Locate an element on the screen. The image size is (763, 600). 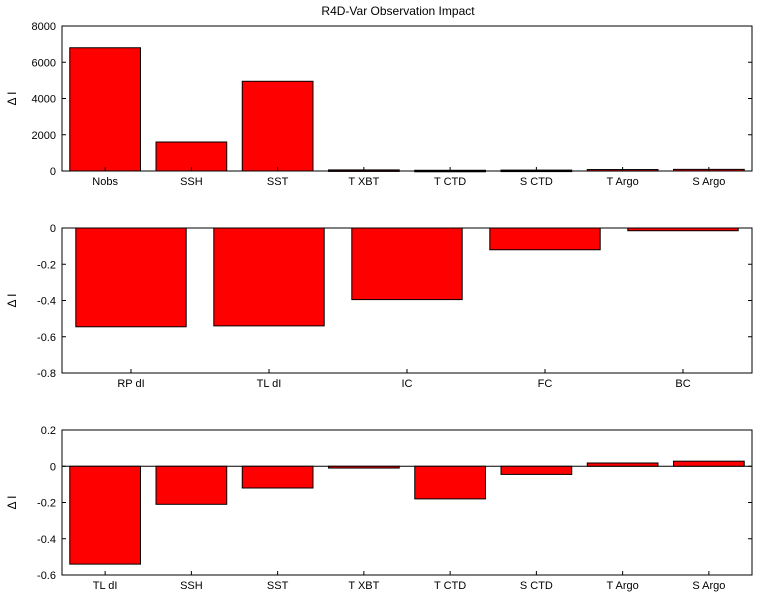
bar-ic is located at coordinates (407, 264).